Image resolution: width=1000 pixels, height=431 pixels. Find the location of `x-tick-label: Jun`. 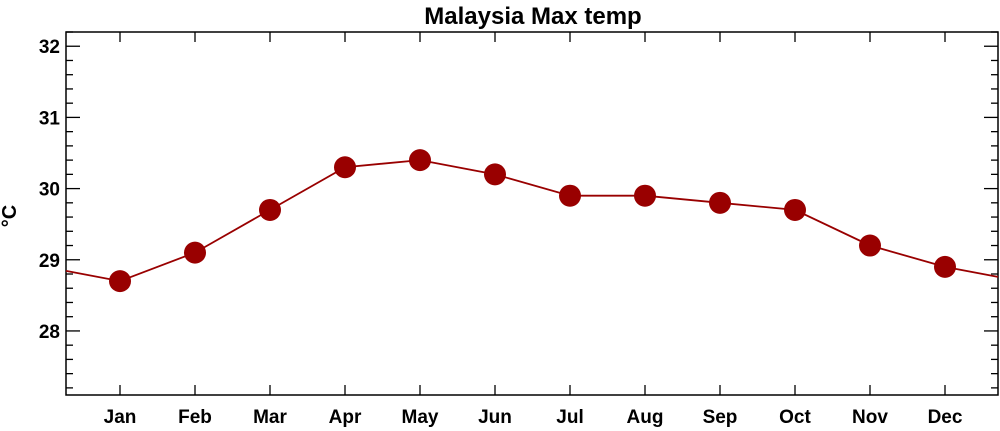

x-tick-label: Jun is located at coordinates (495, 417).